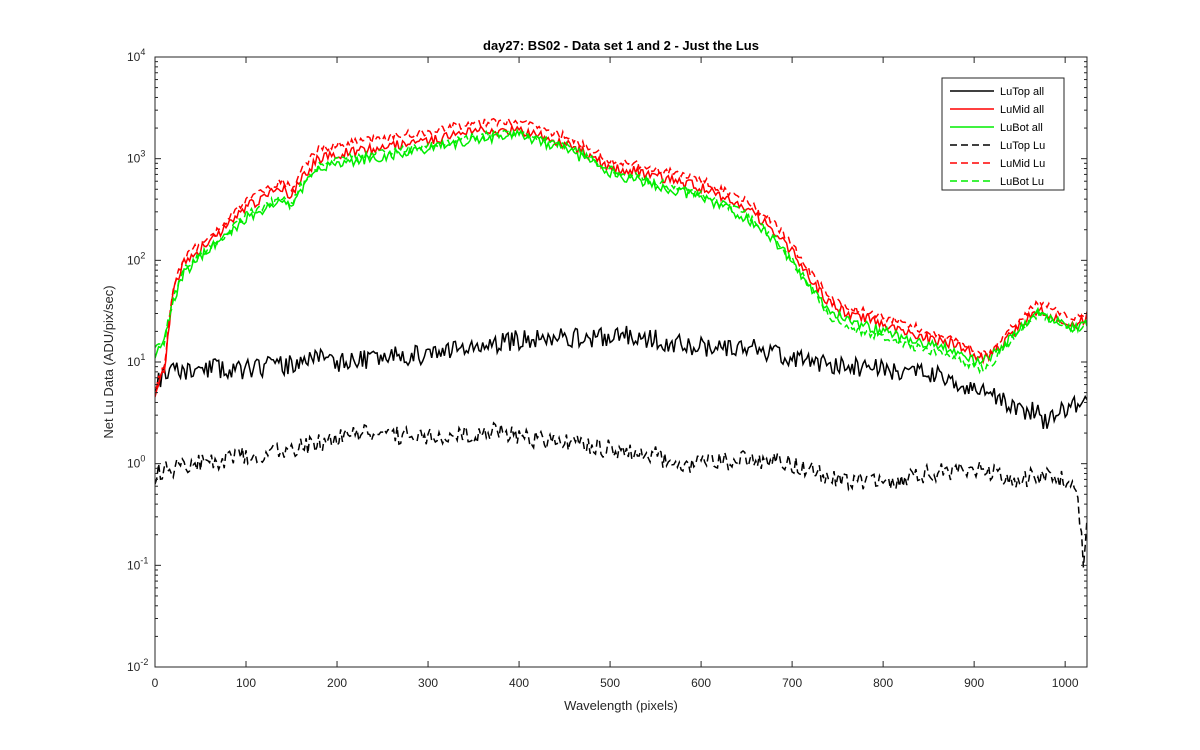 The height and width of the screenshot is (750, 1200). What do you see at coordinates (701, 683) in the screenshot?
I see `x-tick-label: 600` at bounding box center [701, 683].